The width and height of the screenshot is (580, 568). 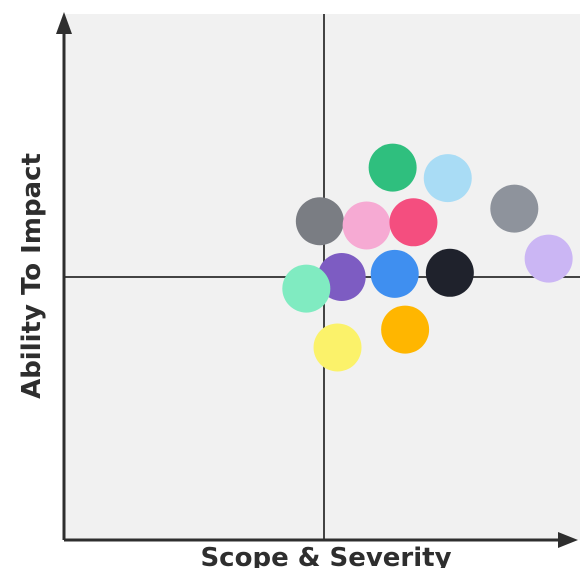 I want to click on y-axis-label: Ability To Impact, so click(x=32, y=276).